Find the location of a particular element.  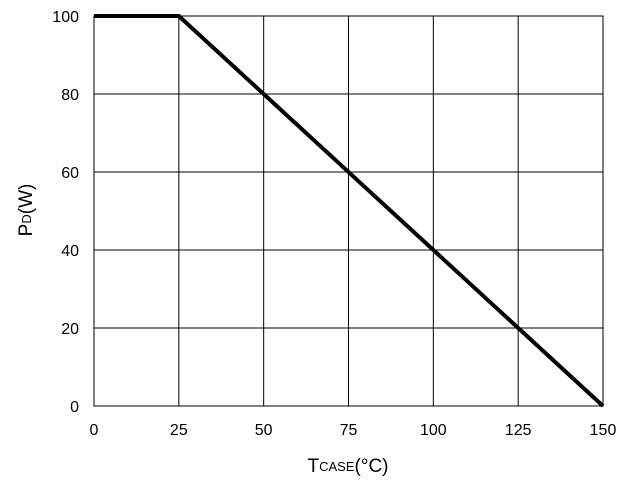

x-tick-label: 25 is located at coordinates (179, 430).